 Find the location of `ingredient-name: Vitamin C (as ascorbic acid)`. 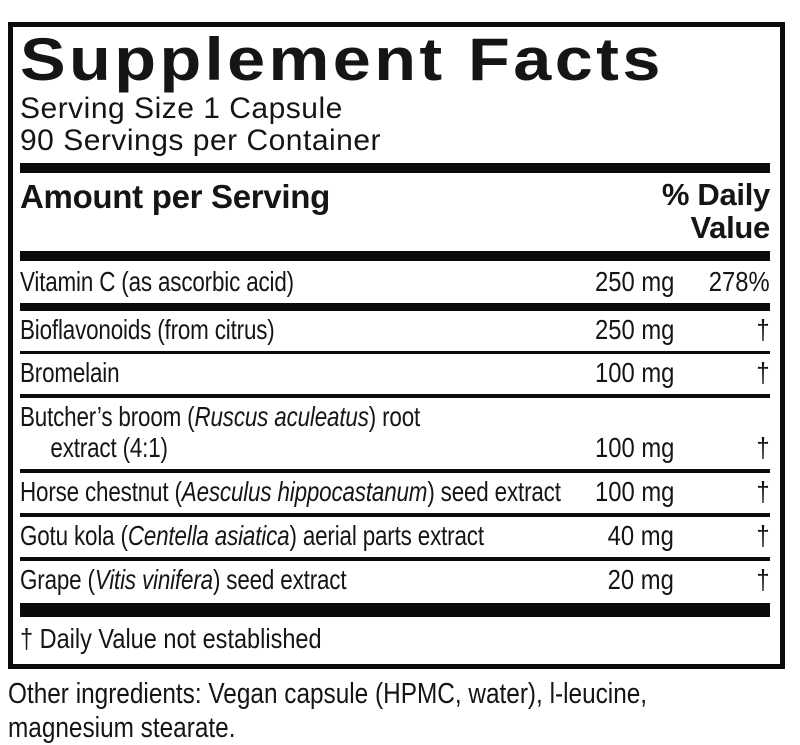

ingredient-name: Vitamin C (as ascorbic acid) is located at coordinates (288, 282).